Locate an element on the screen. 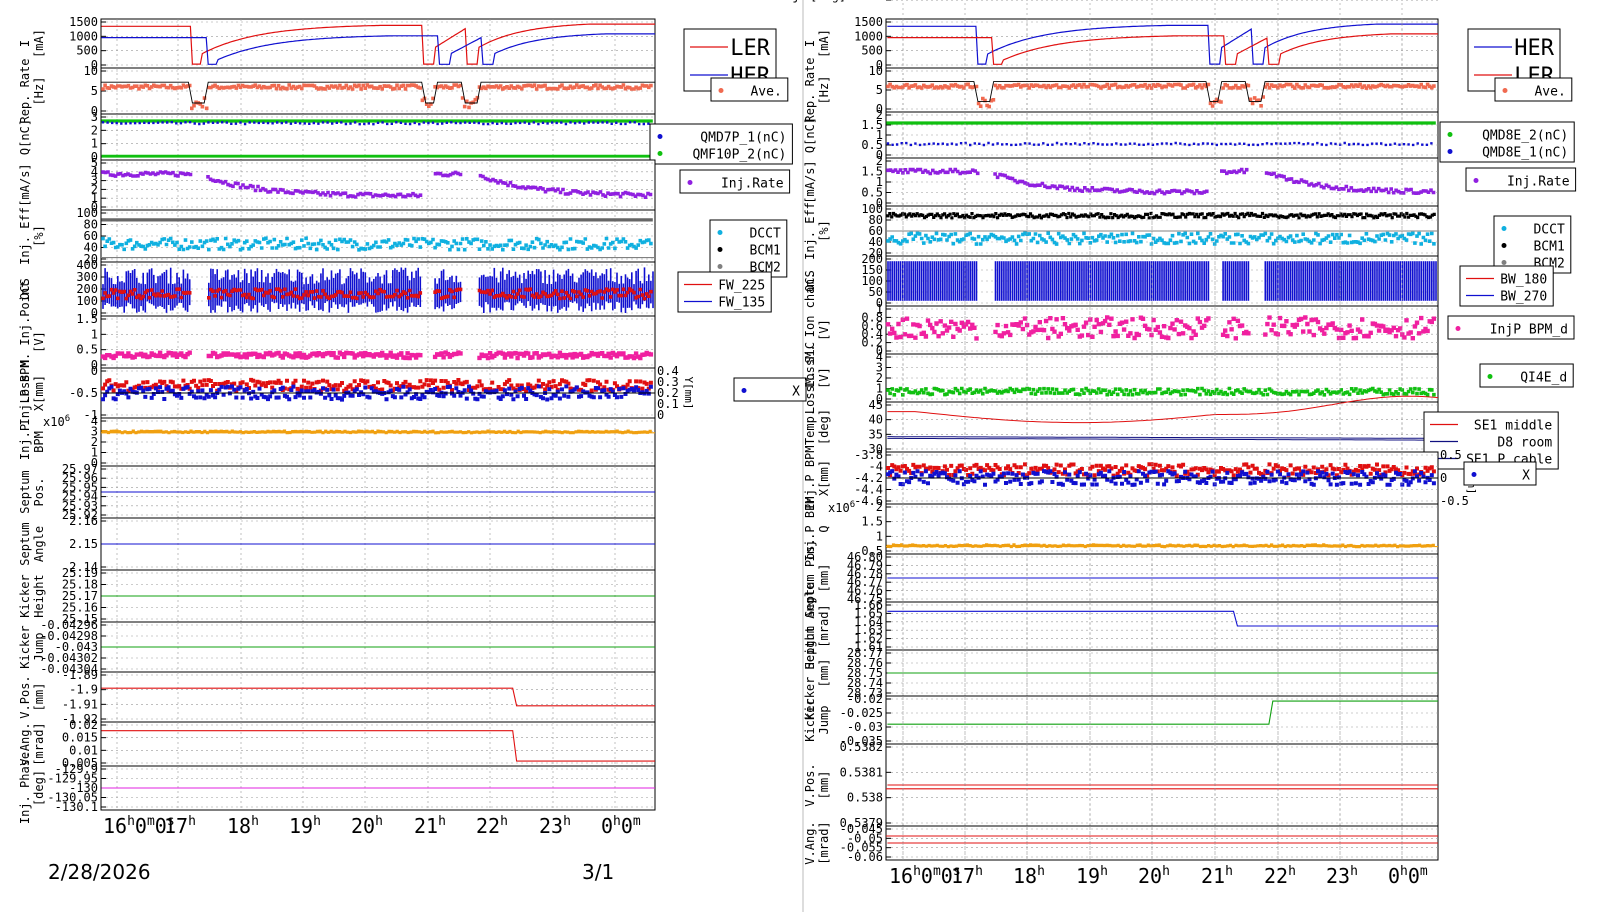  y-tick-label: 25.17 is located at coordinates (80, 596).